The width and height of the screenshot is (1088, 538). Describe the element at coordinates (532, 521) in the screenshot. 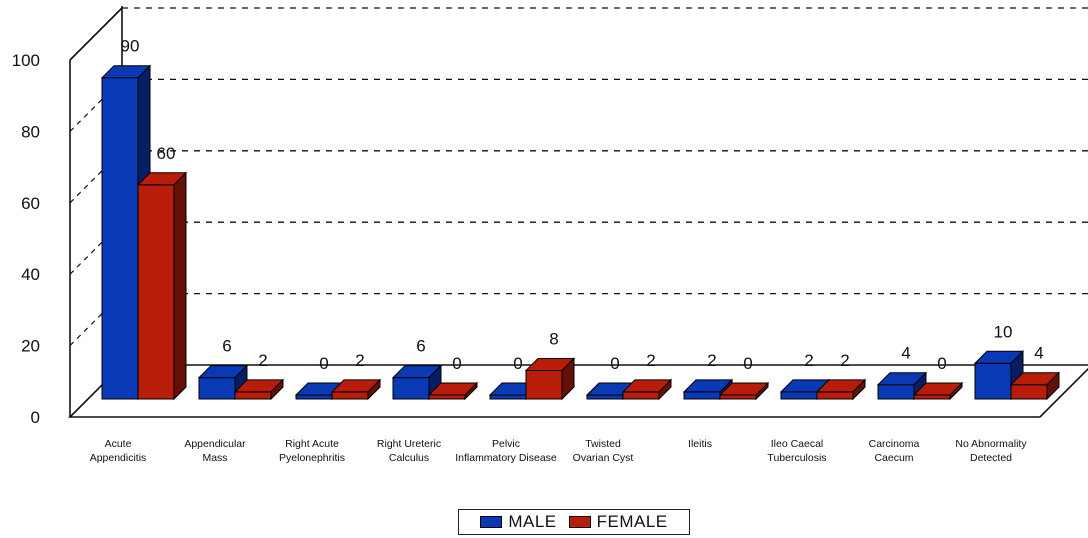

I see `legend-label-male: MALE` at that location.